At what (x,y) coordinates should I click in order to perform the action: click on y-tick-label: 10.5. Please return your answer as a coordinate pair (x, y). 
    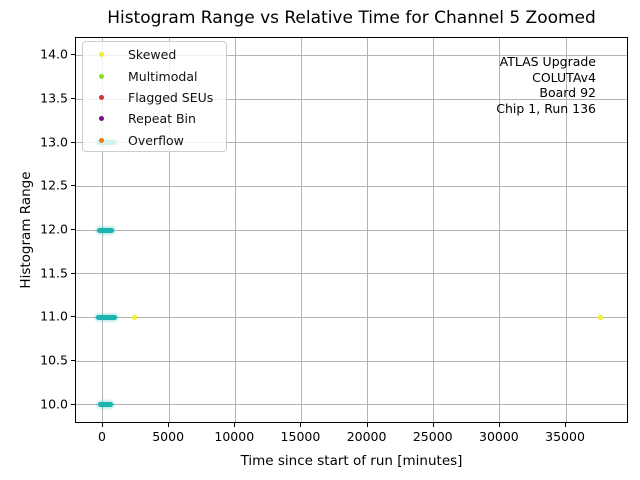
    Looking at the image, I should click on (54, 360).